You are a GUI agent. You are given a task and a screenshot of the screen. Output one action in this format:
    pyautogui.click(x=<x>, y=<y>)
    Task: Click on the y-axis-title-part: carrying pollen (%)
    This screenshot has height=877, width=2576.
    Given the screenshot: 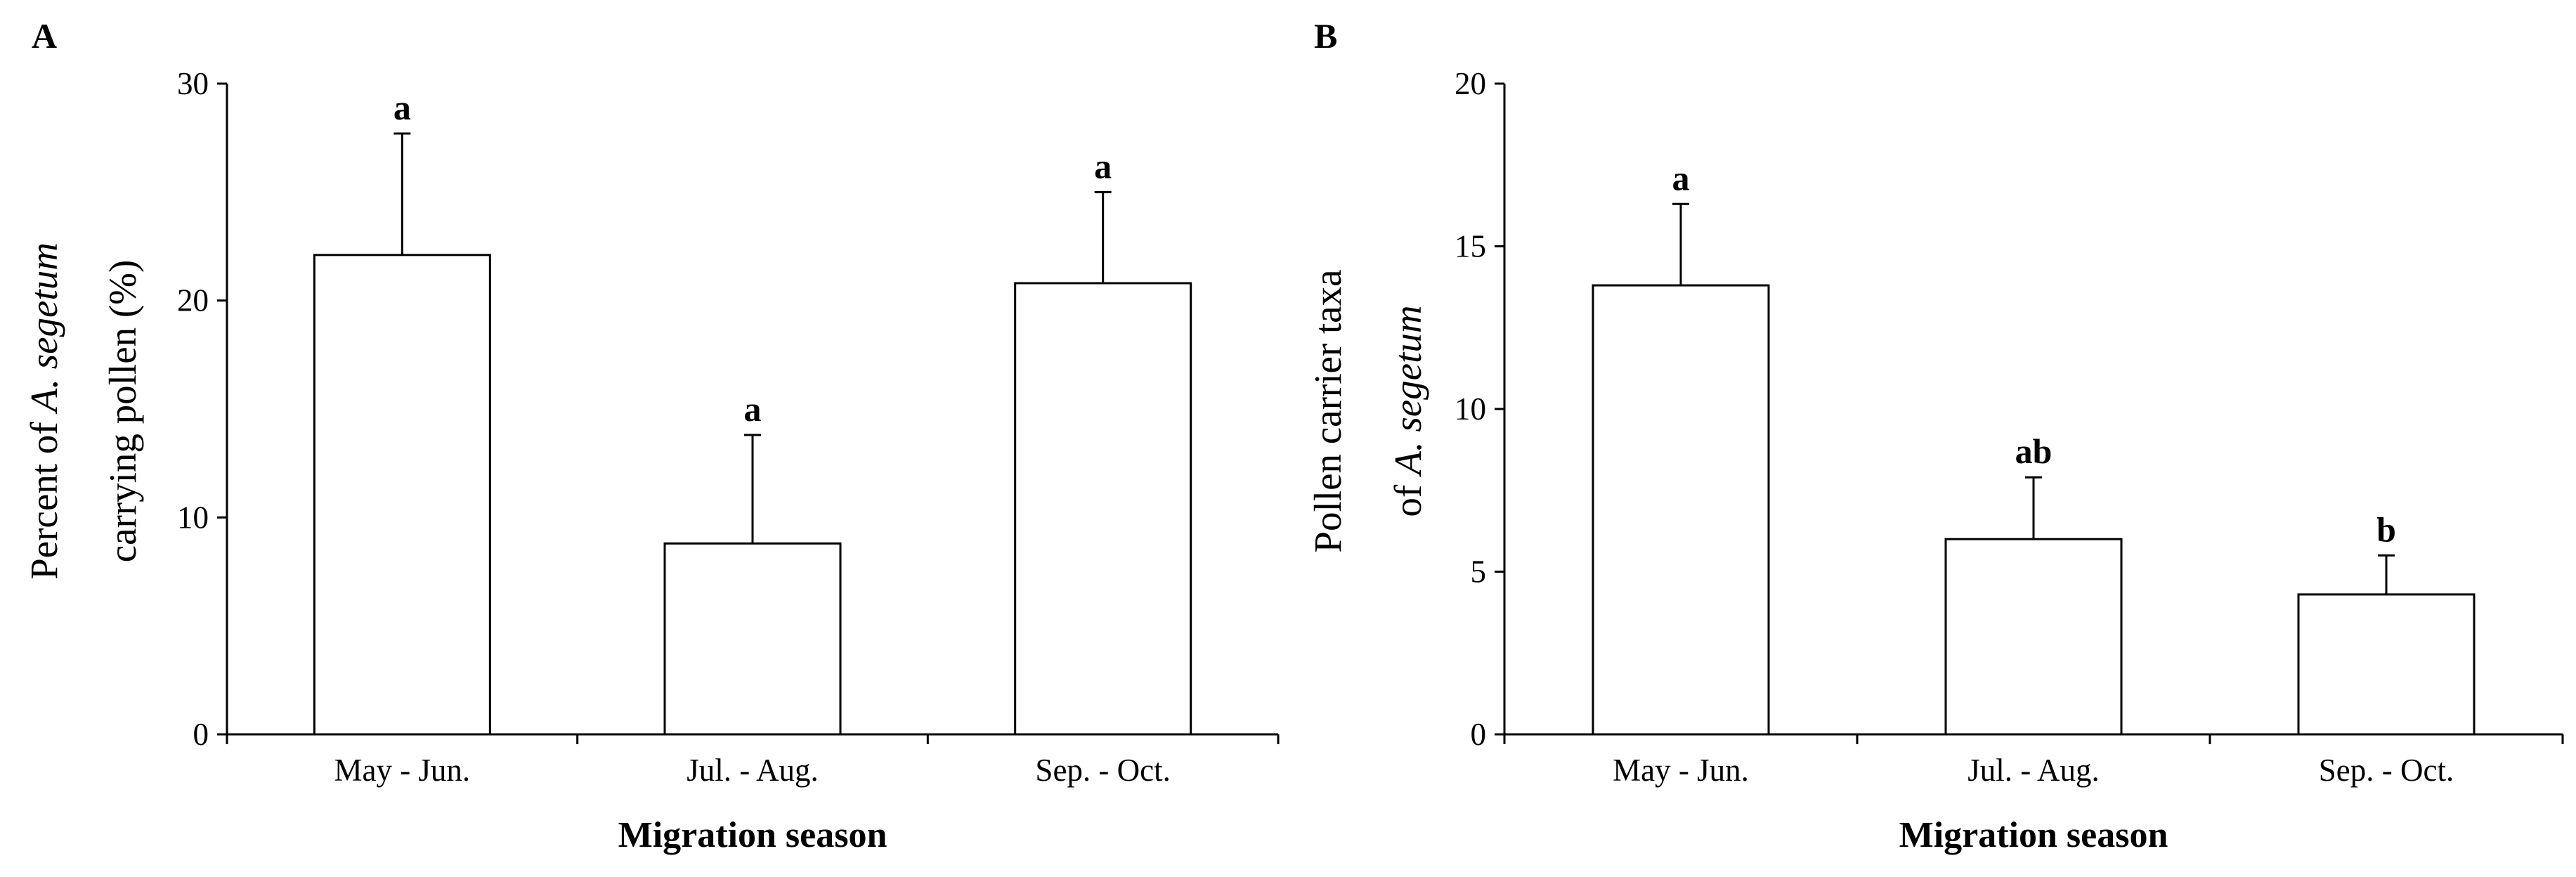 What is the action you would take?
    pyautogui.click(x=122, y=411)
    